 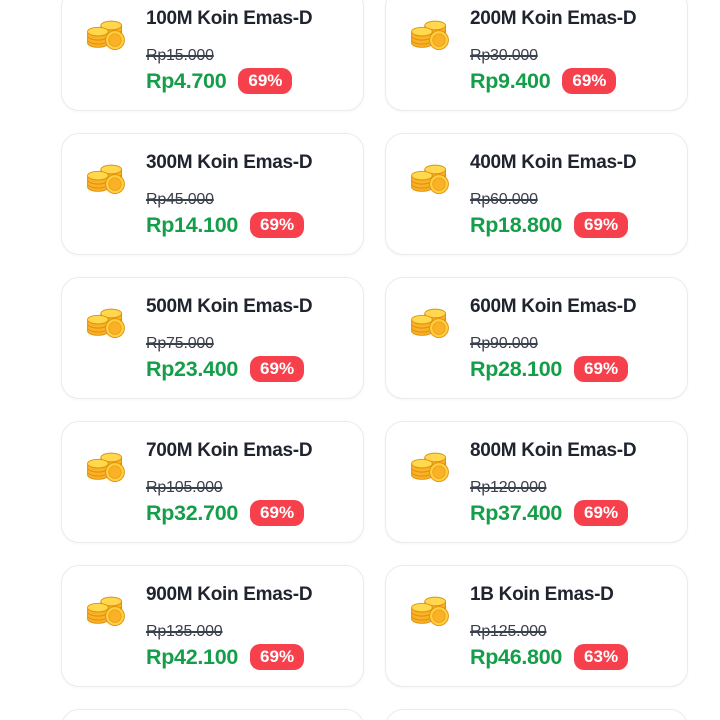 I want to click on product-card: 300M Koin Emas-D Rp45.000 Rp14.100 69%, so click(x=212, y=194).